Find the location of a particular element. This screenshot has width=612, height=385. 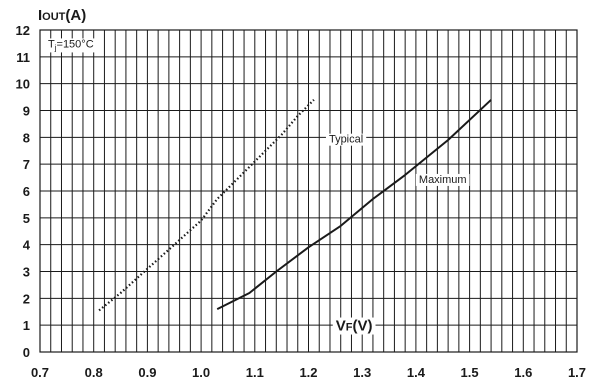

typical-label-background is located at coordinates (346, 139).